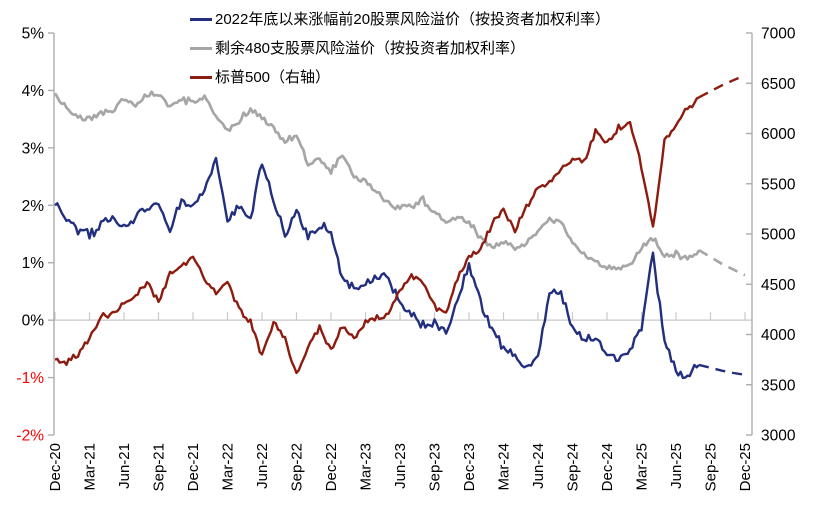 The height and width of the screenshot is (517, 821). What do you see at coordinates (331, 467) in the screenshot?
I see `x-axis-tick-label: Dec-22` at bounding box center [331, 467].